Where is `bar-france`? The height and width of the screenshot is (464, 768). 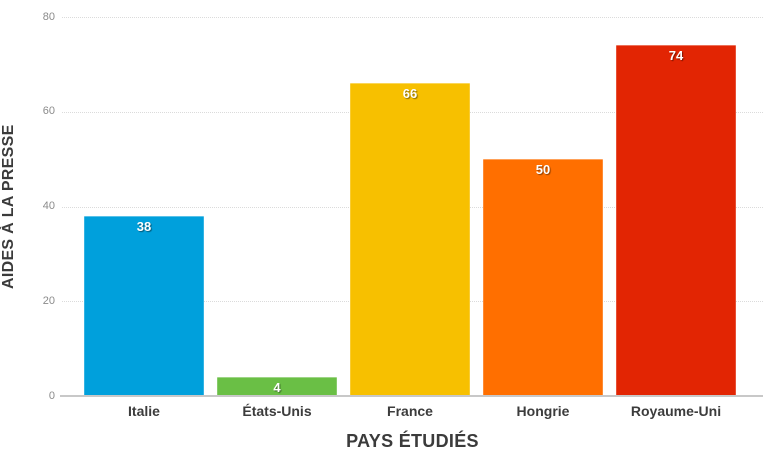 bar-france is located at coordinates (410, 239).